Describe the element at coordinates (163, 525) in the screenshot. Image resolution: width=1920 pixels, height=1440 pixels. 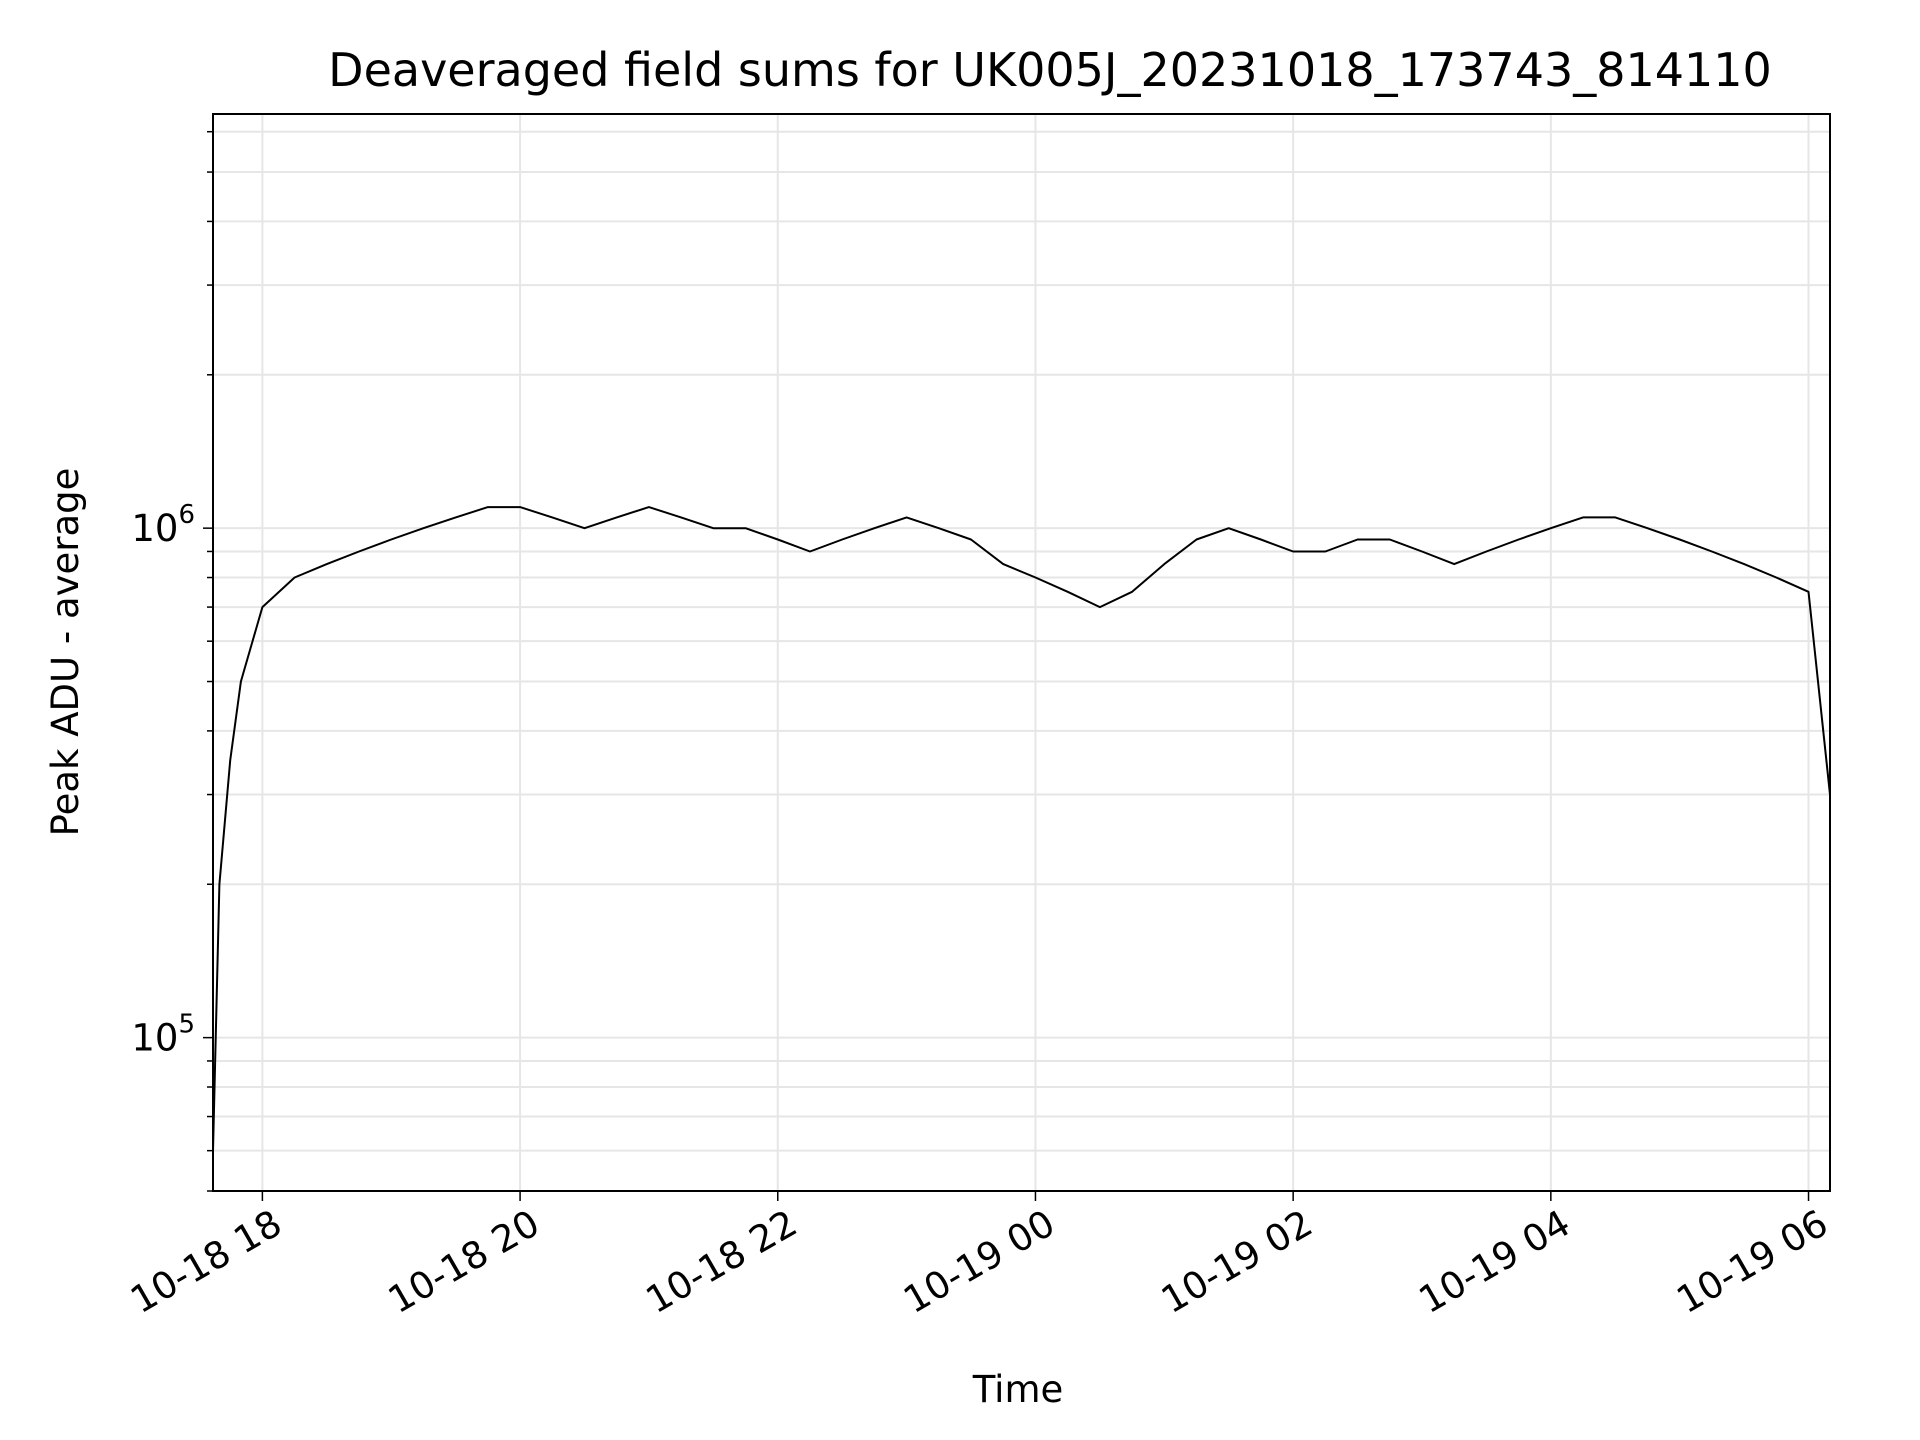
I see `y-tick-label: 10⁶` at that location.